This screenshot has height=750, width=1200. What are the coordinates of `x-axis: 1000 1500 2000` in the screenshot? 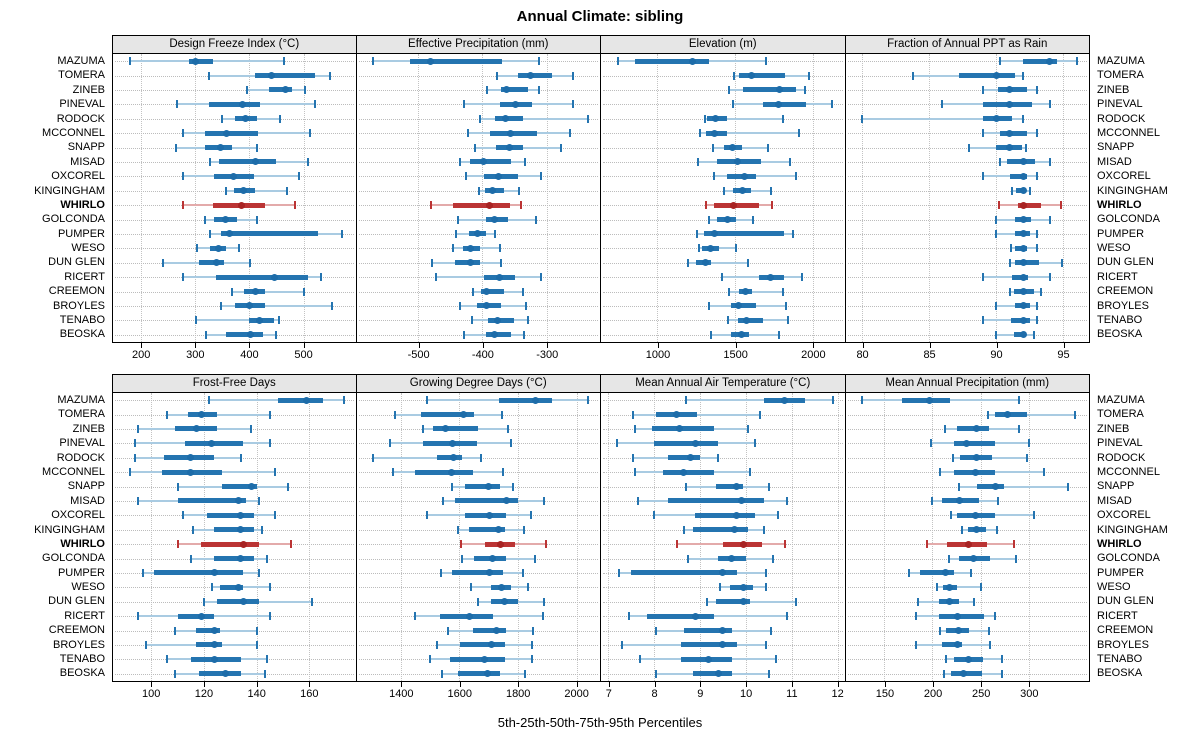 It's located at (723, 355).